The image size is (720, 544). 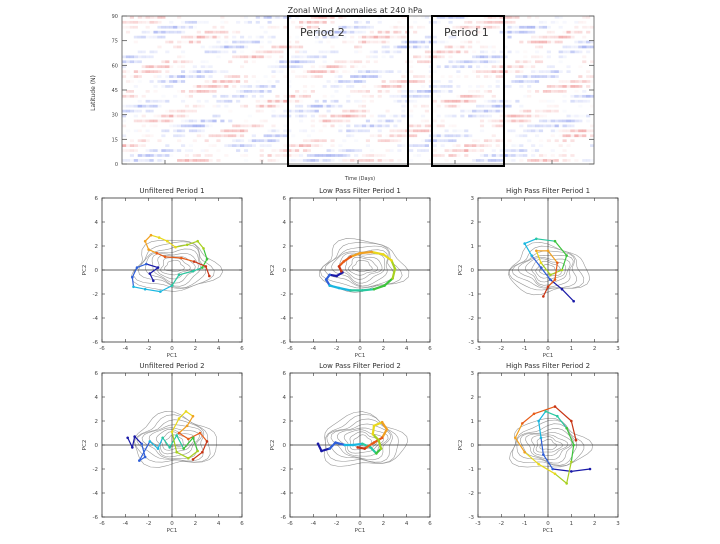 I want to click on period-box, so click(x=348, y=91).